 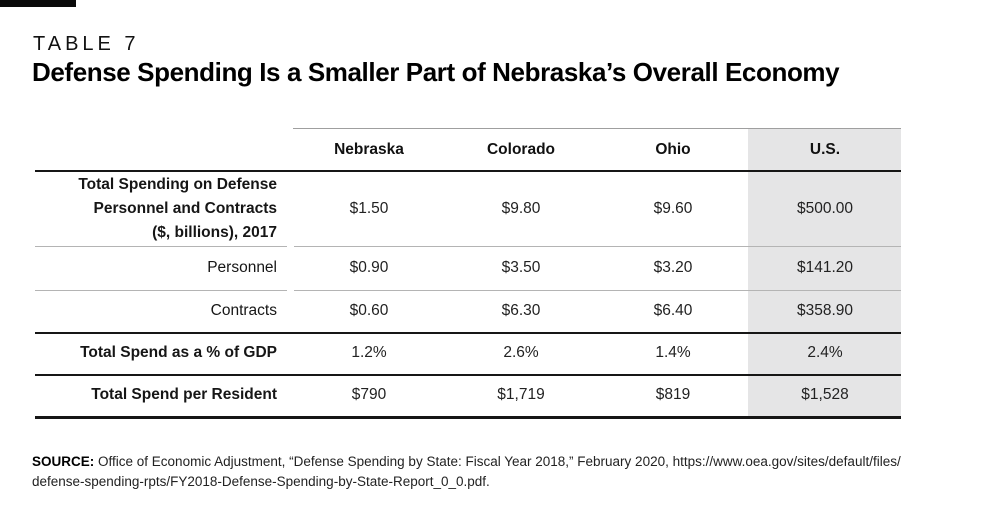 I want to click on table-bottom-rule, so click(x=468, y=417).